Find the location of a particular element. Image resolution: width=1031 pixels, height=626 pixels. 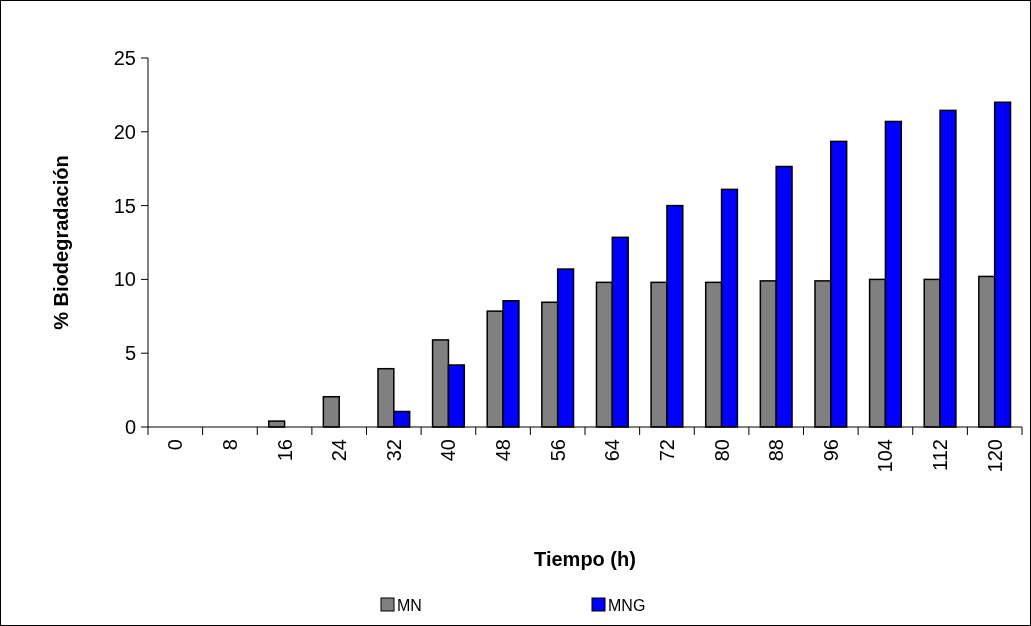

legend-label: MN is located at coordinates (409, 605).